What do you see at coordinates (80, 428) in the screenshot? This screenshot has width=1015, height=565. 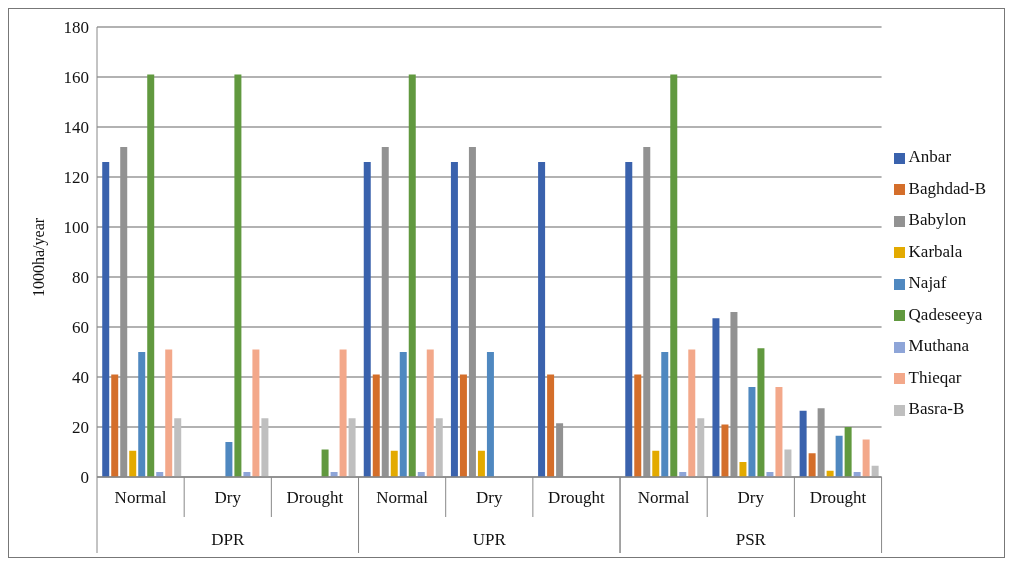 I see `y-tick-label: 20` at bounding box center [80, 428].